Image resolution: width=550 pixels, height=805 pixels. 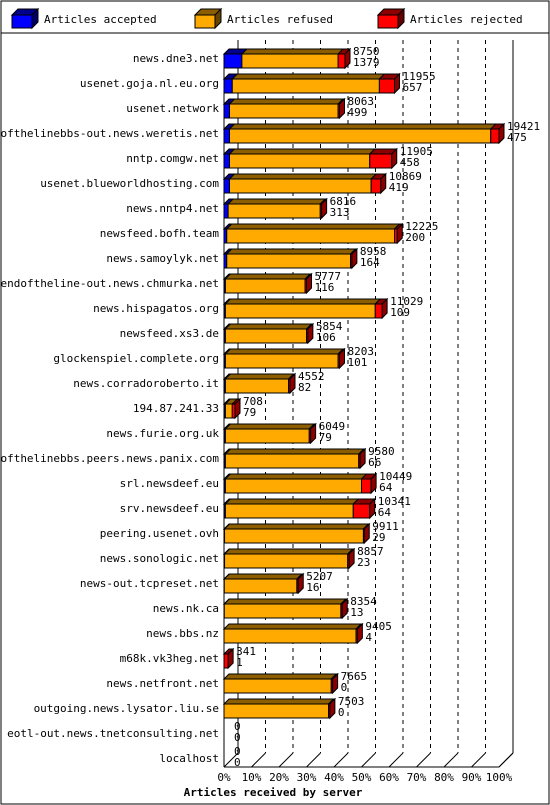 What do you see at coordinates (499, 777) in the screenshot?
I see `x-tick-label: 100%` at bounding box center [499, 777].